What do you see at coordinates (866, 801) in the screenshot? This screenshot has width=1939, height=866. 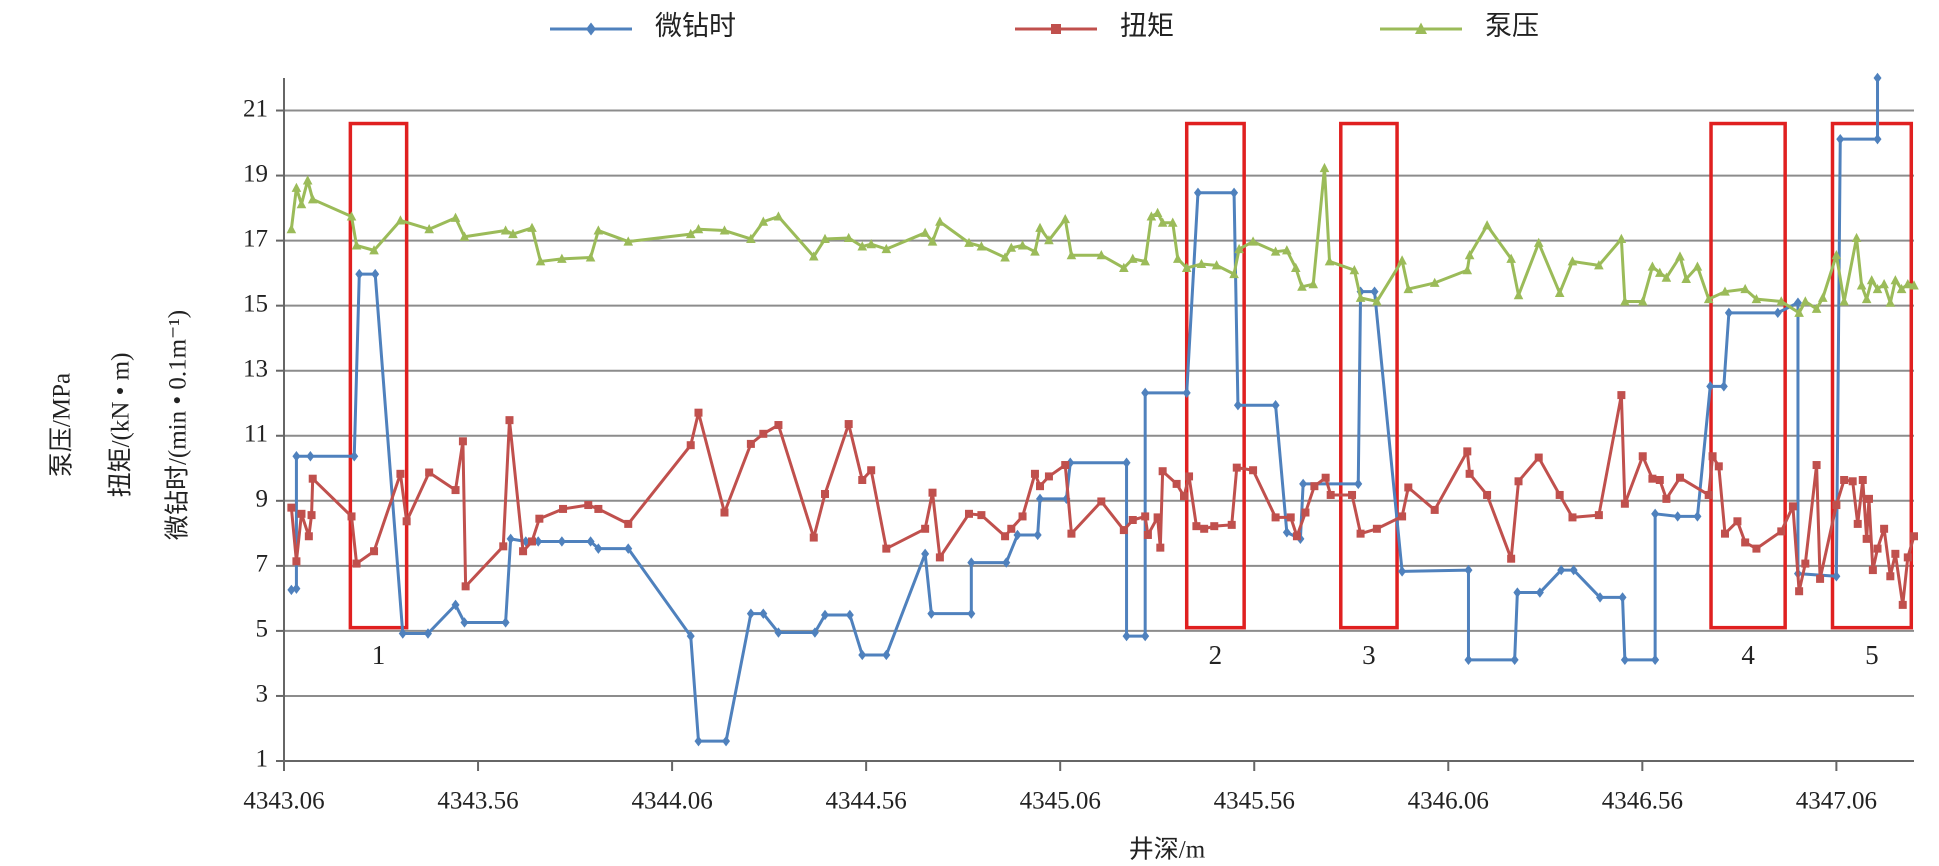 I see `x-tick-label: 4344.56` at bounding box center [866, 801].